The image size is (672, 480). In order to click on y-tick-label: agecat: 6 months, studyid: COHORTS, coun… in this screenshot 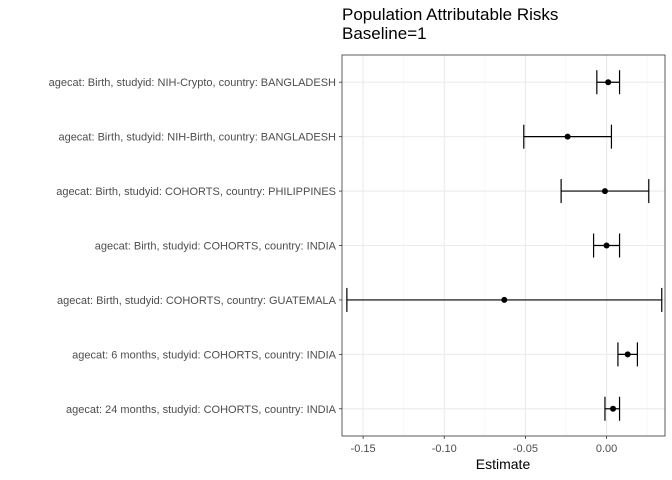, I will do `click(204, 355)`.